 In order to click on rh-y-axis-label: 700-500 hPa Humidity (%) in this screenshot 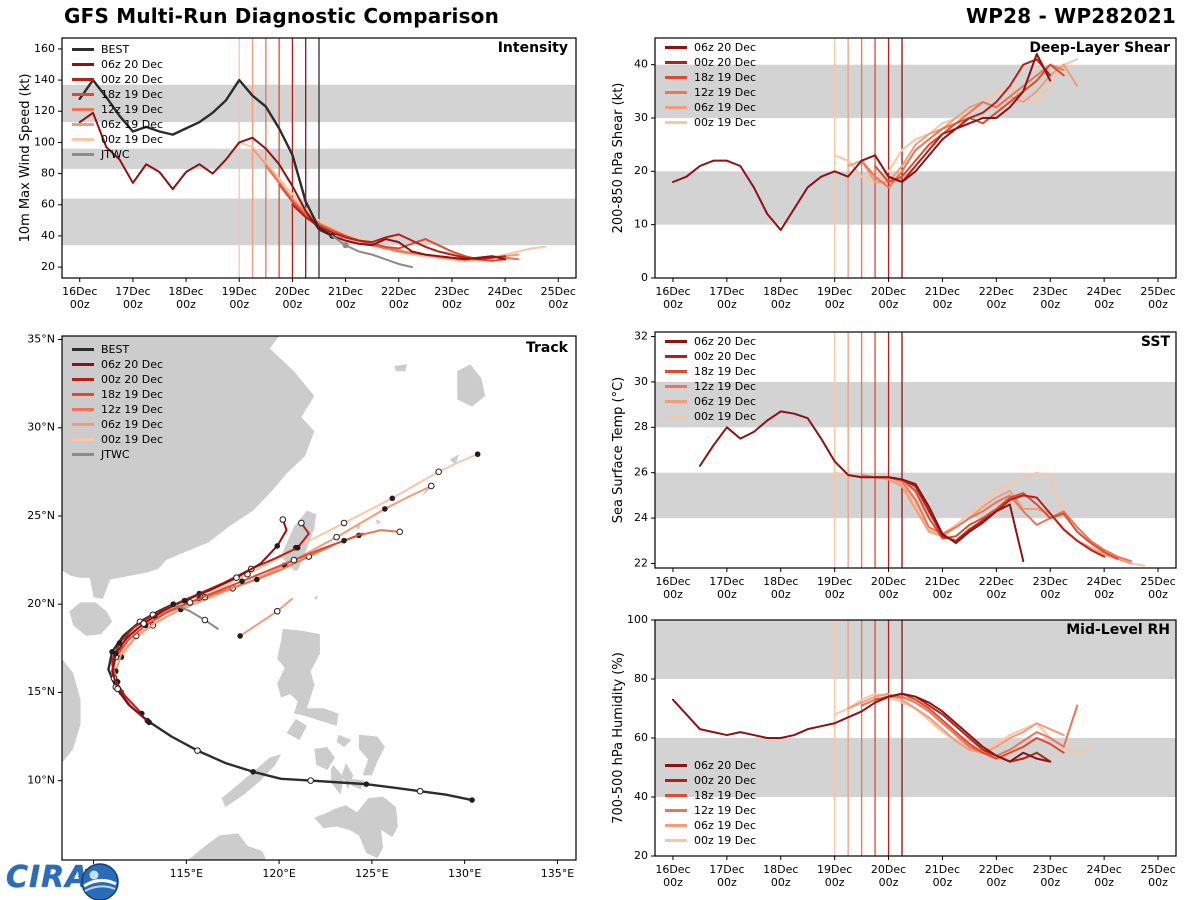, I will do `click(618, 738)`.